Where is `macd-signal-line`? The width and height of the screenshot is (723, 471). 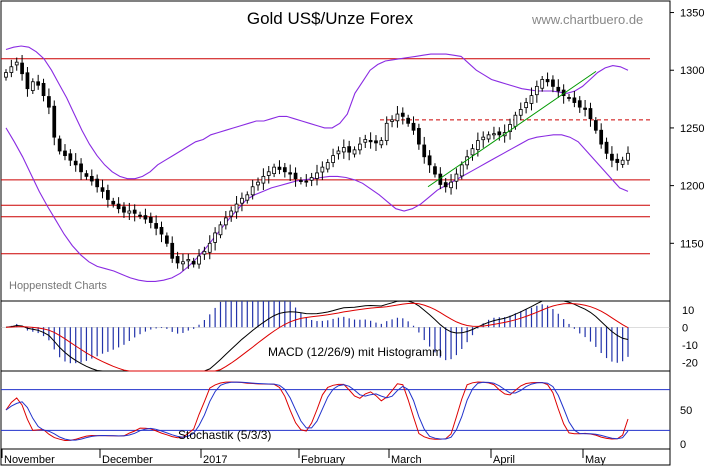
macd-signal-line is located at coordinates (317, 337).